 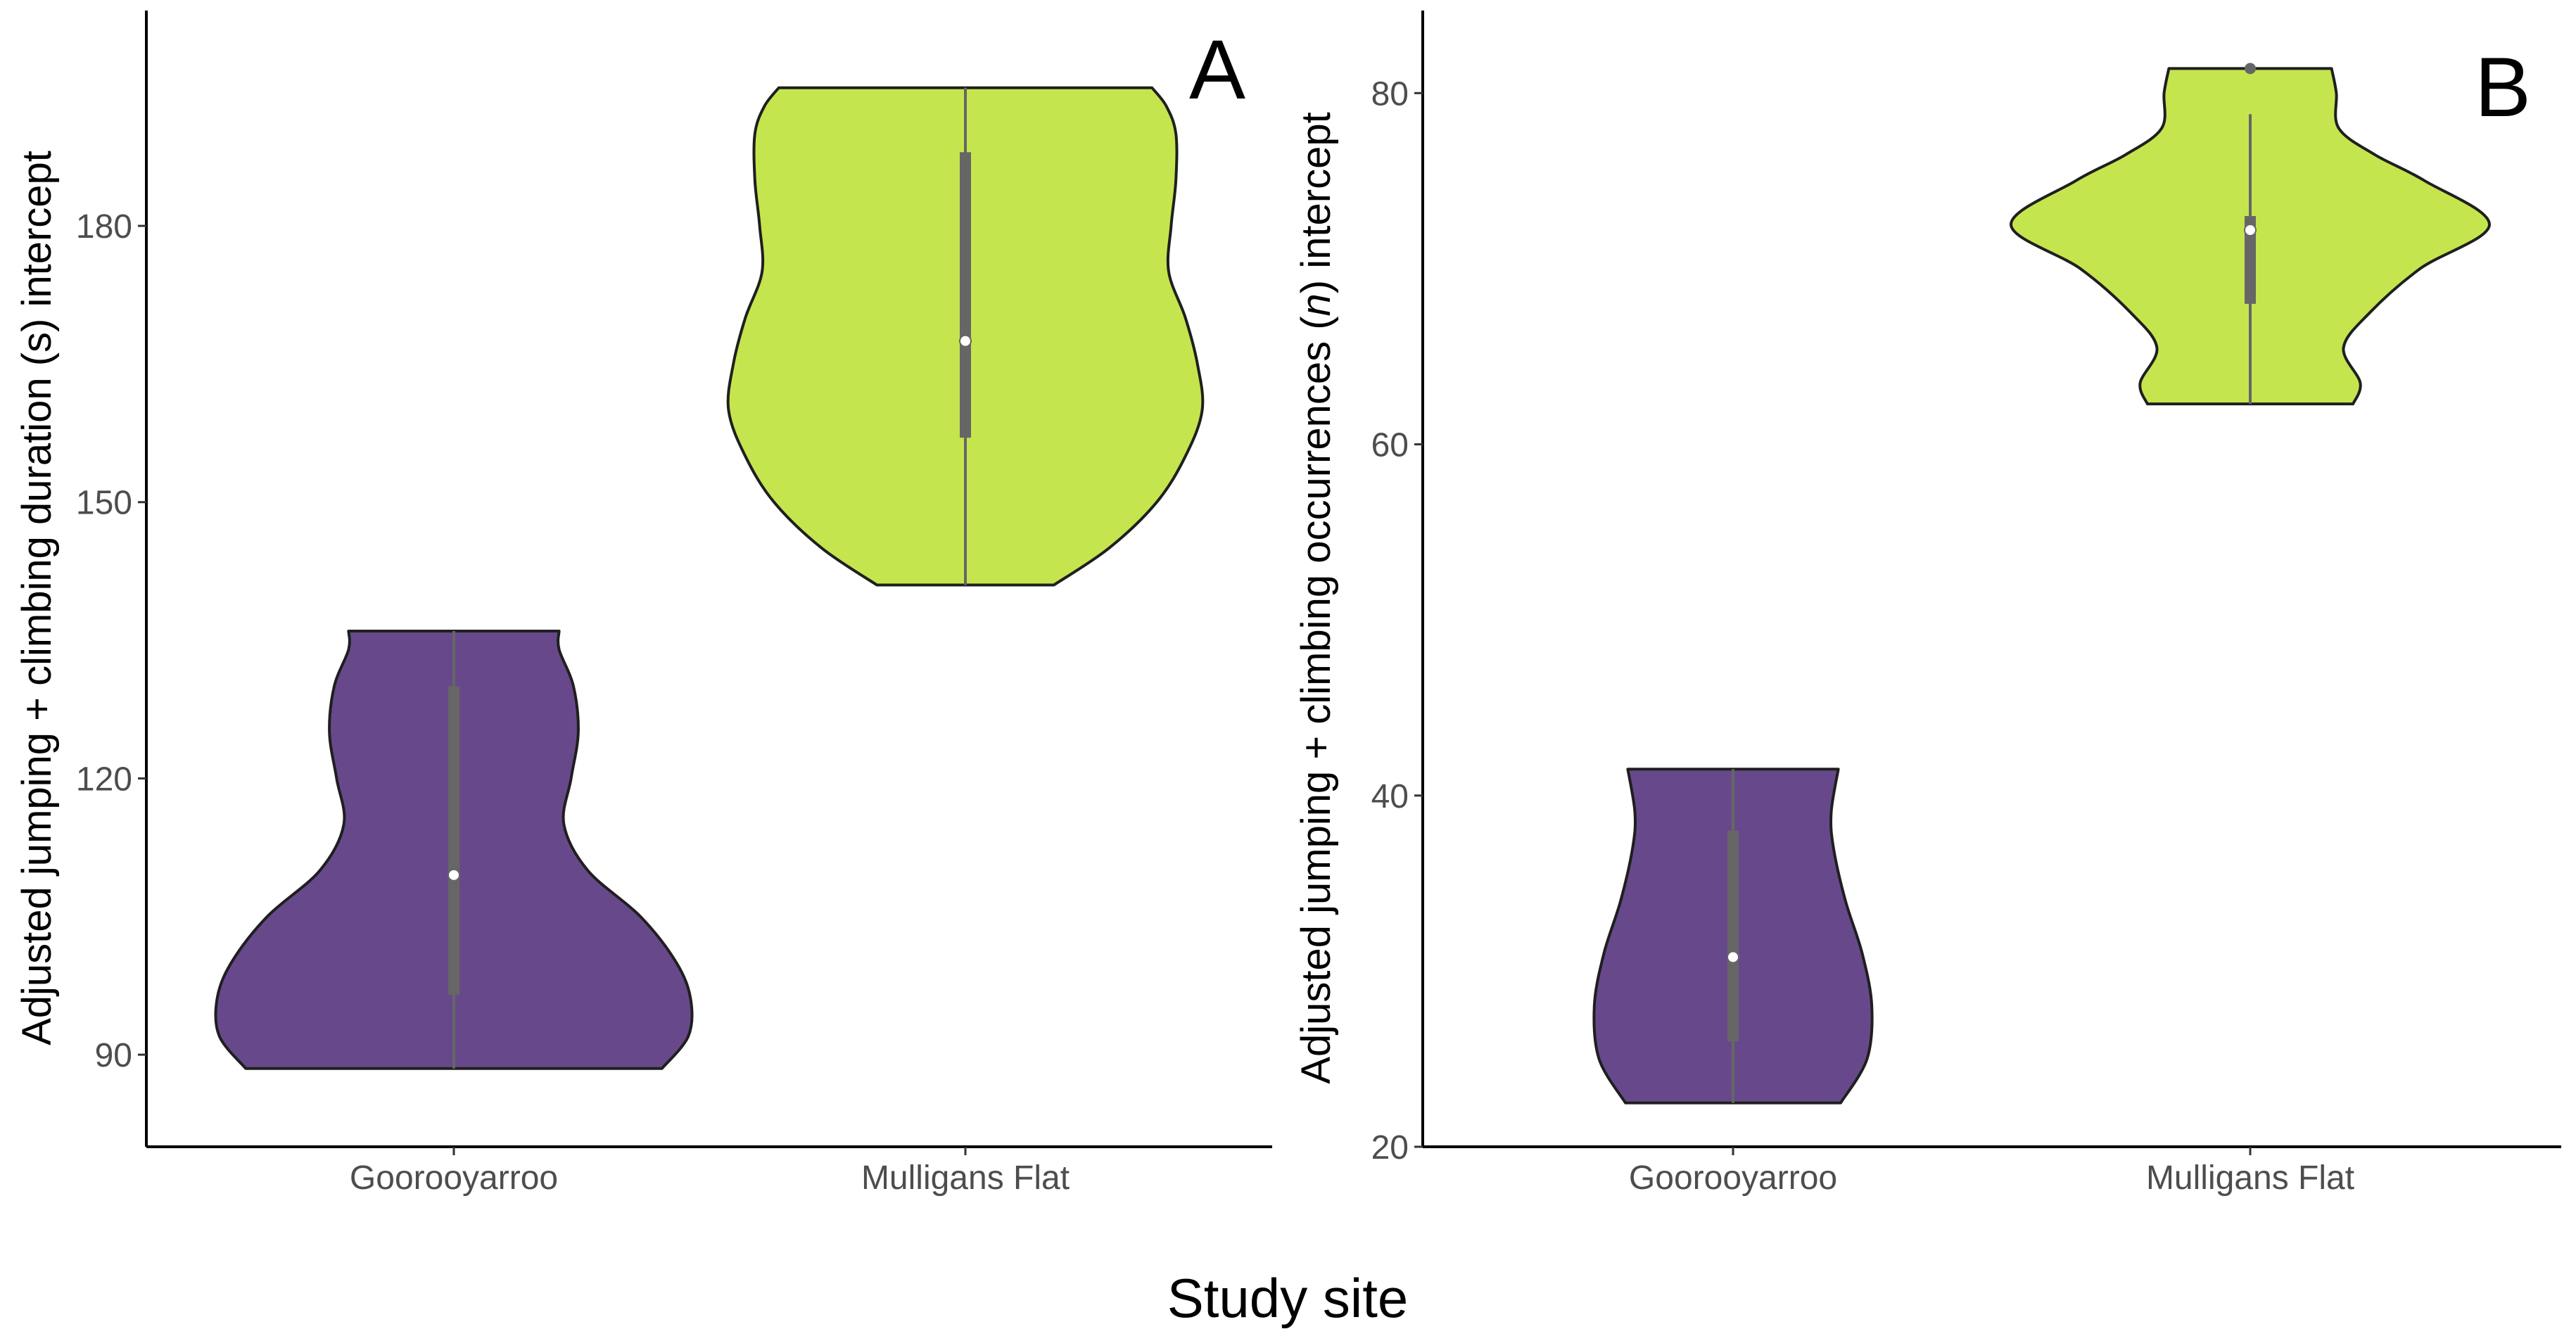 What do you see at coordinates (1288, 1298) in the screenshot?
I see `study-site-label: Study site` at bounding box center [1288, 1298].